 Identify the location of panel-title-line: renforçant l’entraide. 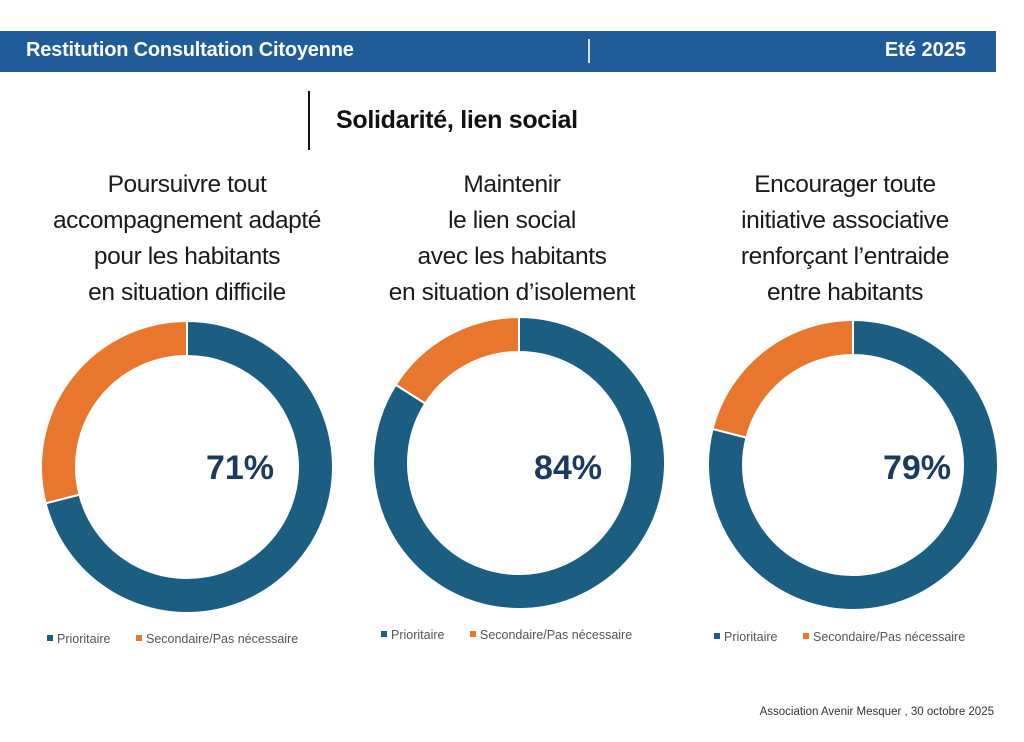
(845, 256).